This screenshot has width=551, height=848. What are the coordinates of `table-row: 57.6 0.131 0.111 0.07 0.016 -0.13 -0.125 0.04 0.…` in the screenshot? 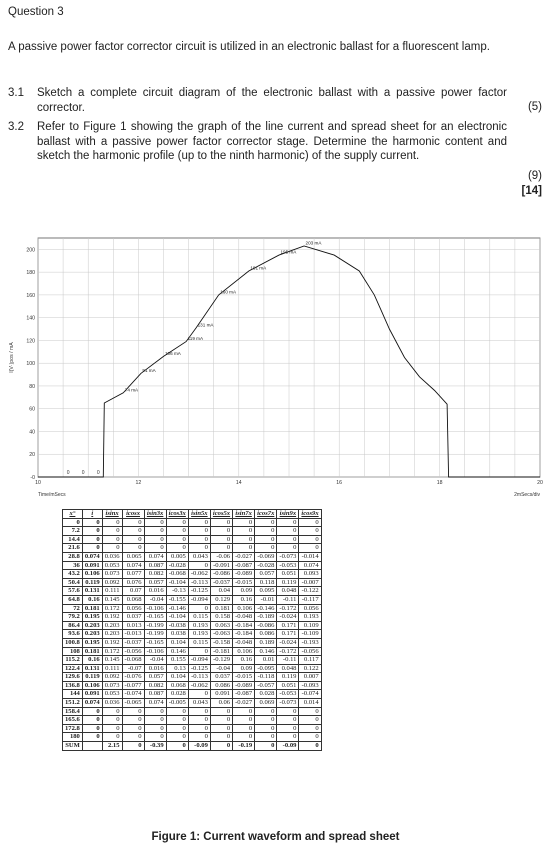 It's located at (192, 591).